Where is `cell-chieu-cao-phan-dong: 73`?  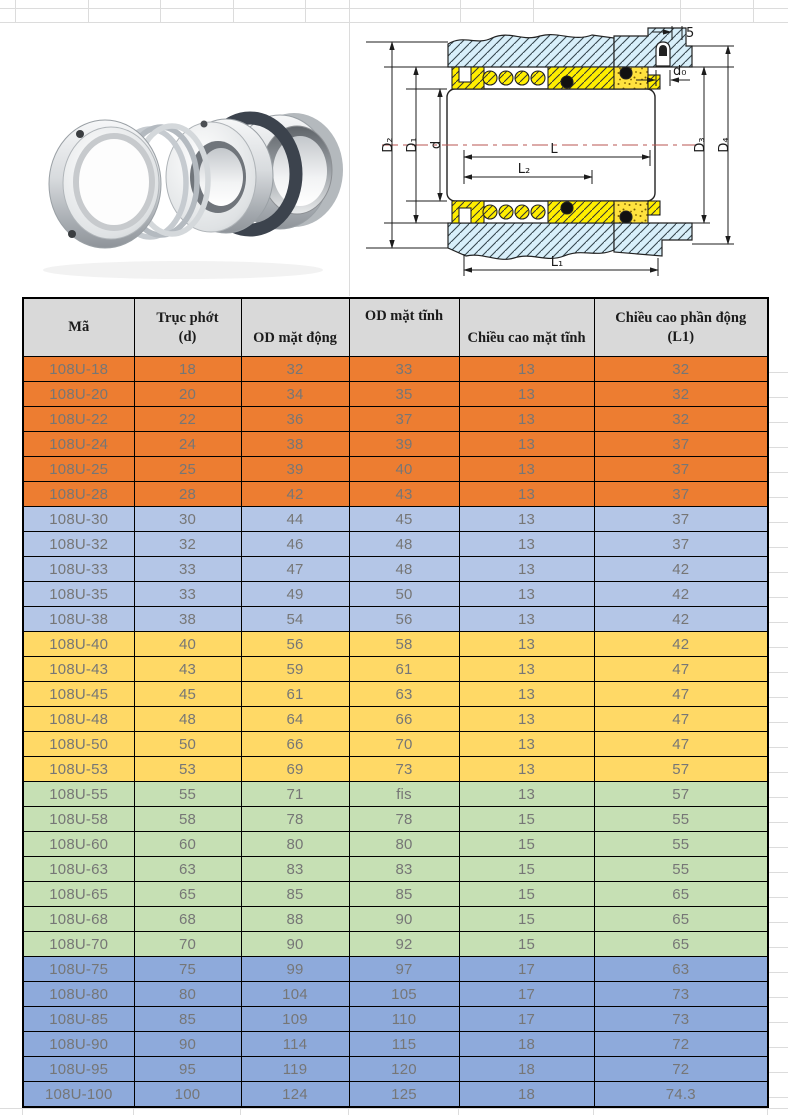
cell-chieu-cao-phan-dong: 73 is located at coordinates (681, 1019).